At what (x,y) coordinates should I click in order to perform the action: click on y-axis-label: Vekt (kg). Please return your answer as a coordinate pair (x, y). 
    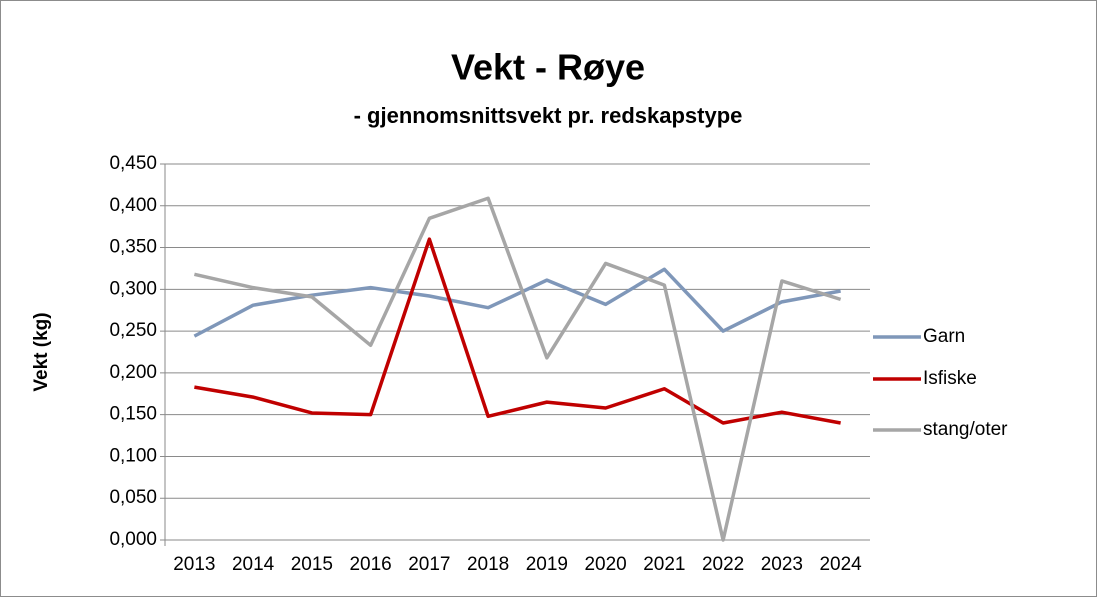
    Looking at the image, I should click on (41, 351).